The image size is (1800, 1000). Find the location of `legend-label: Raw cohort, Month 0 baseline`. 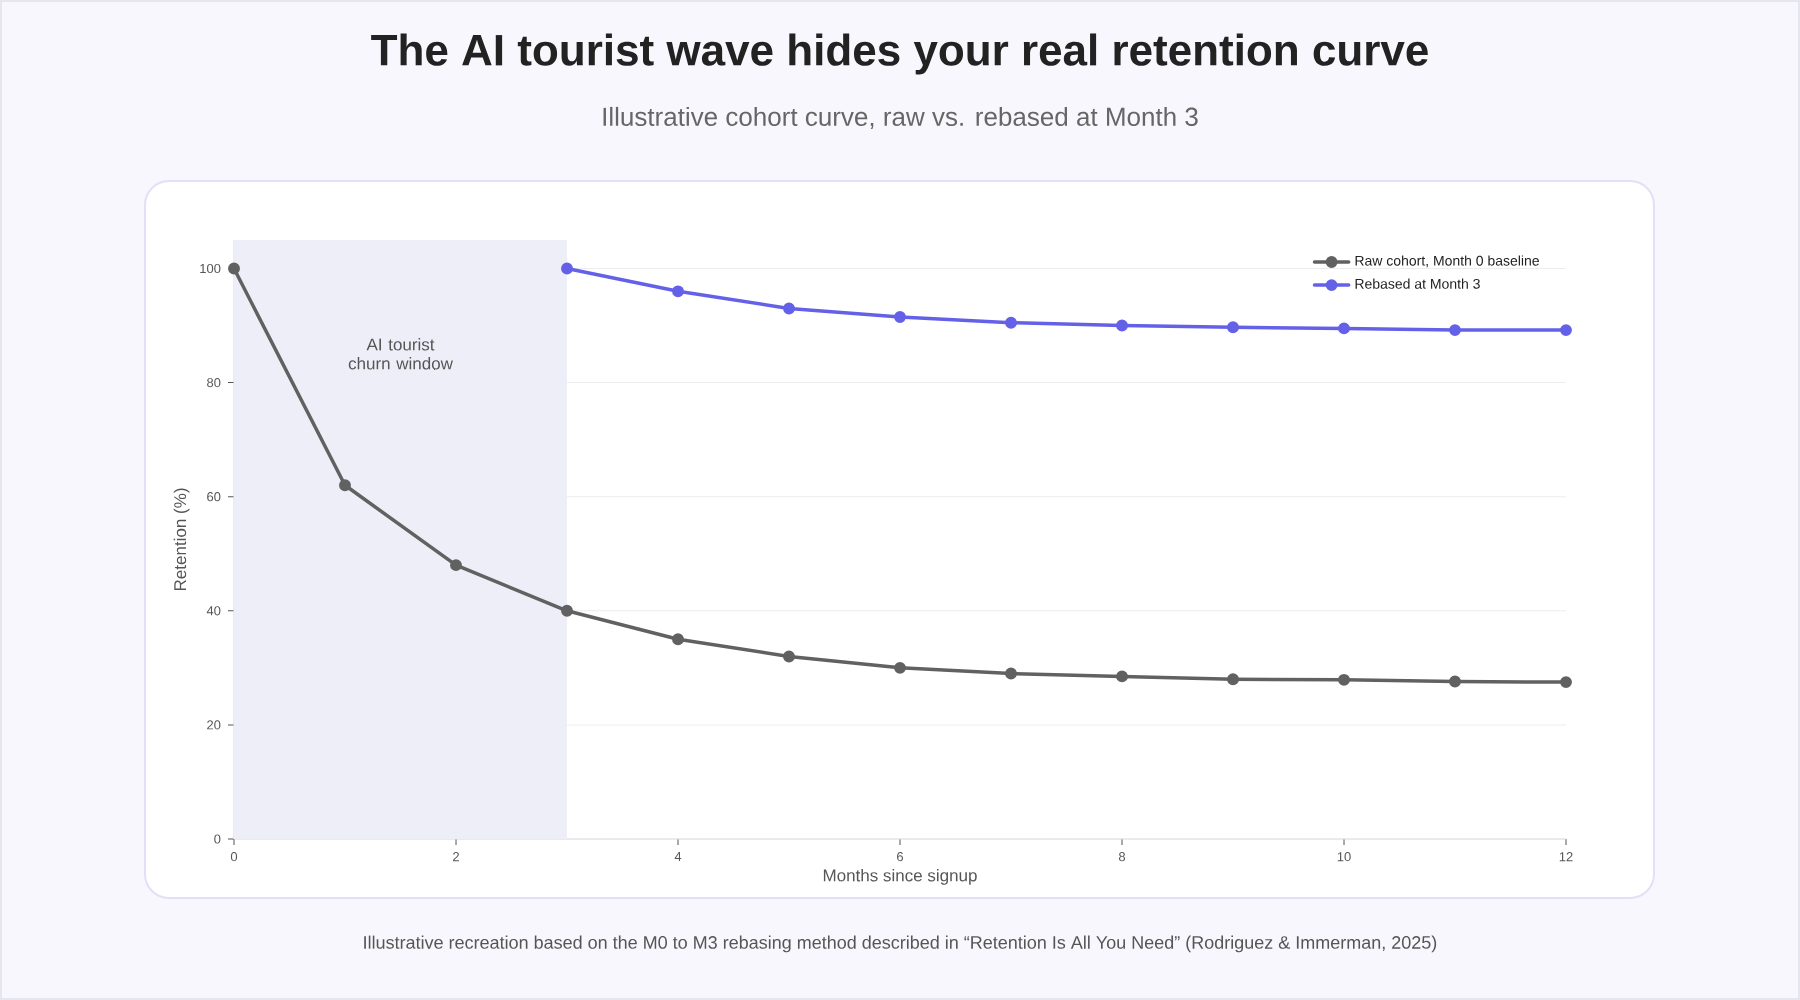

legend-label: Raw cohort, Month 0 baseline is located at coordinates (1447, 261).